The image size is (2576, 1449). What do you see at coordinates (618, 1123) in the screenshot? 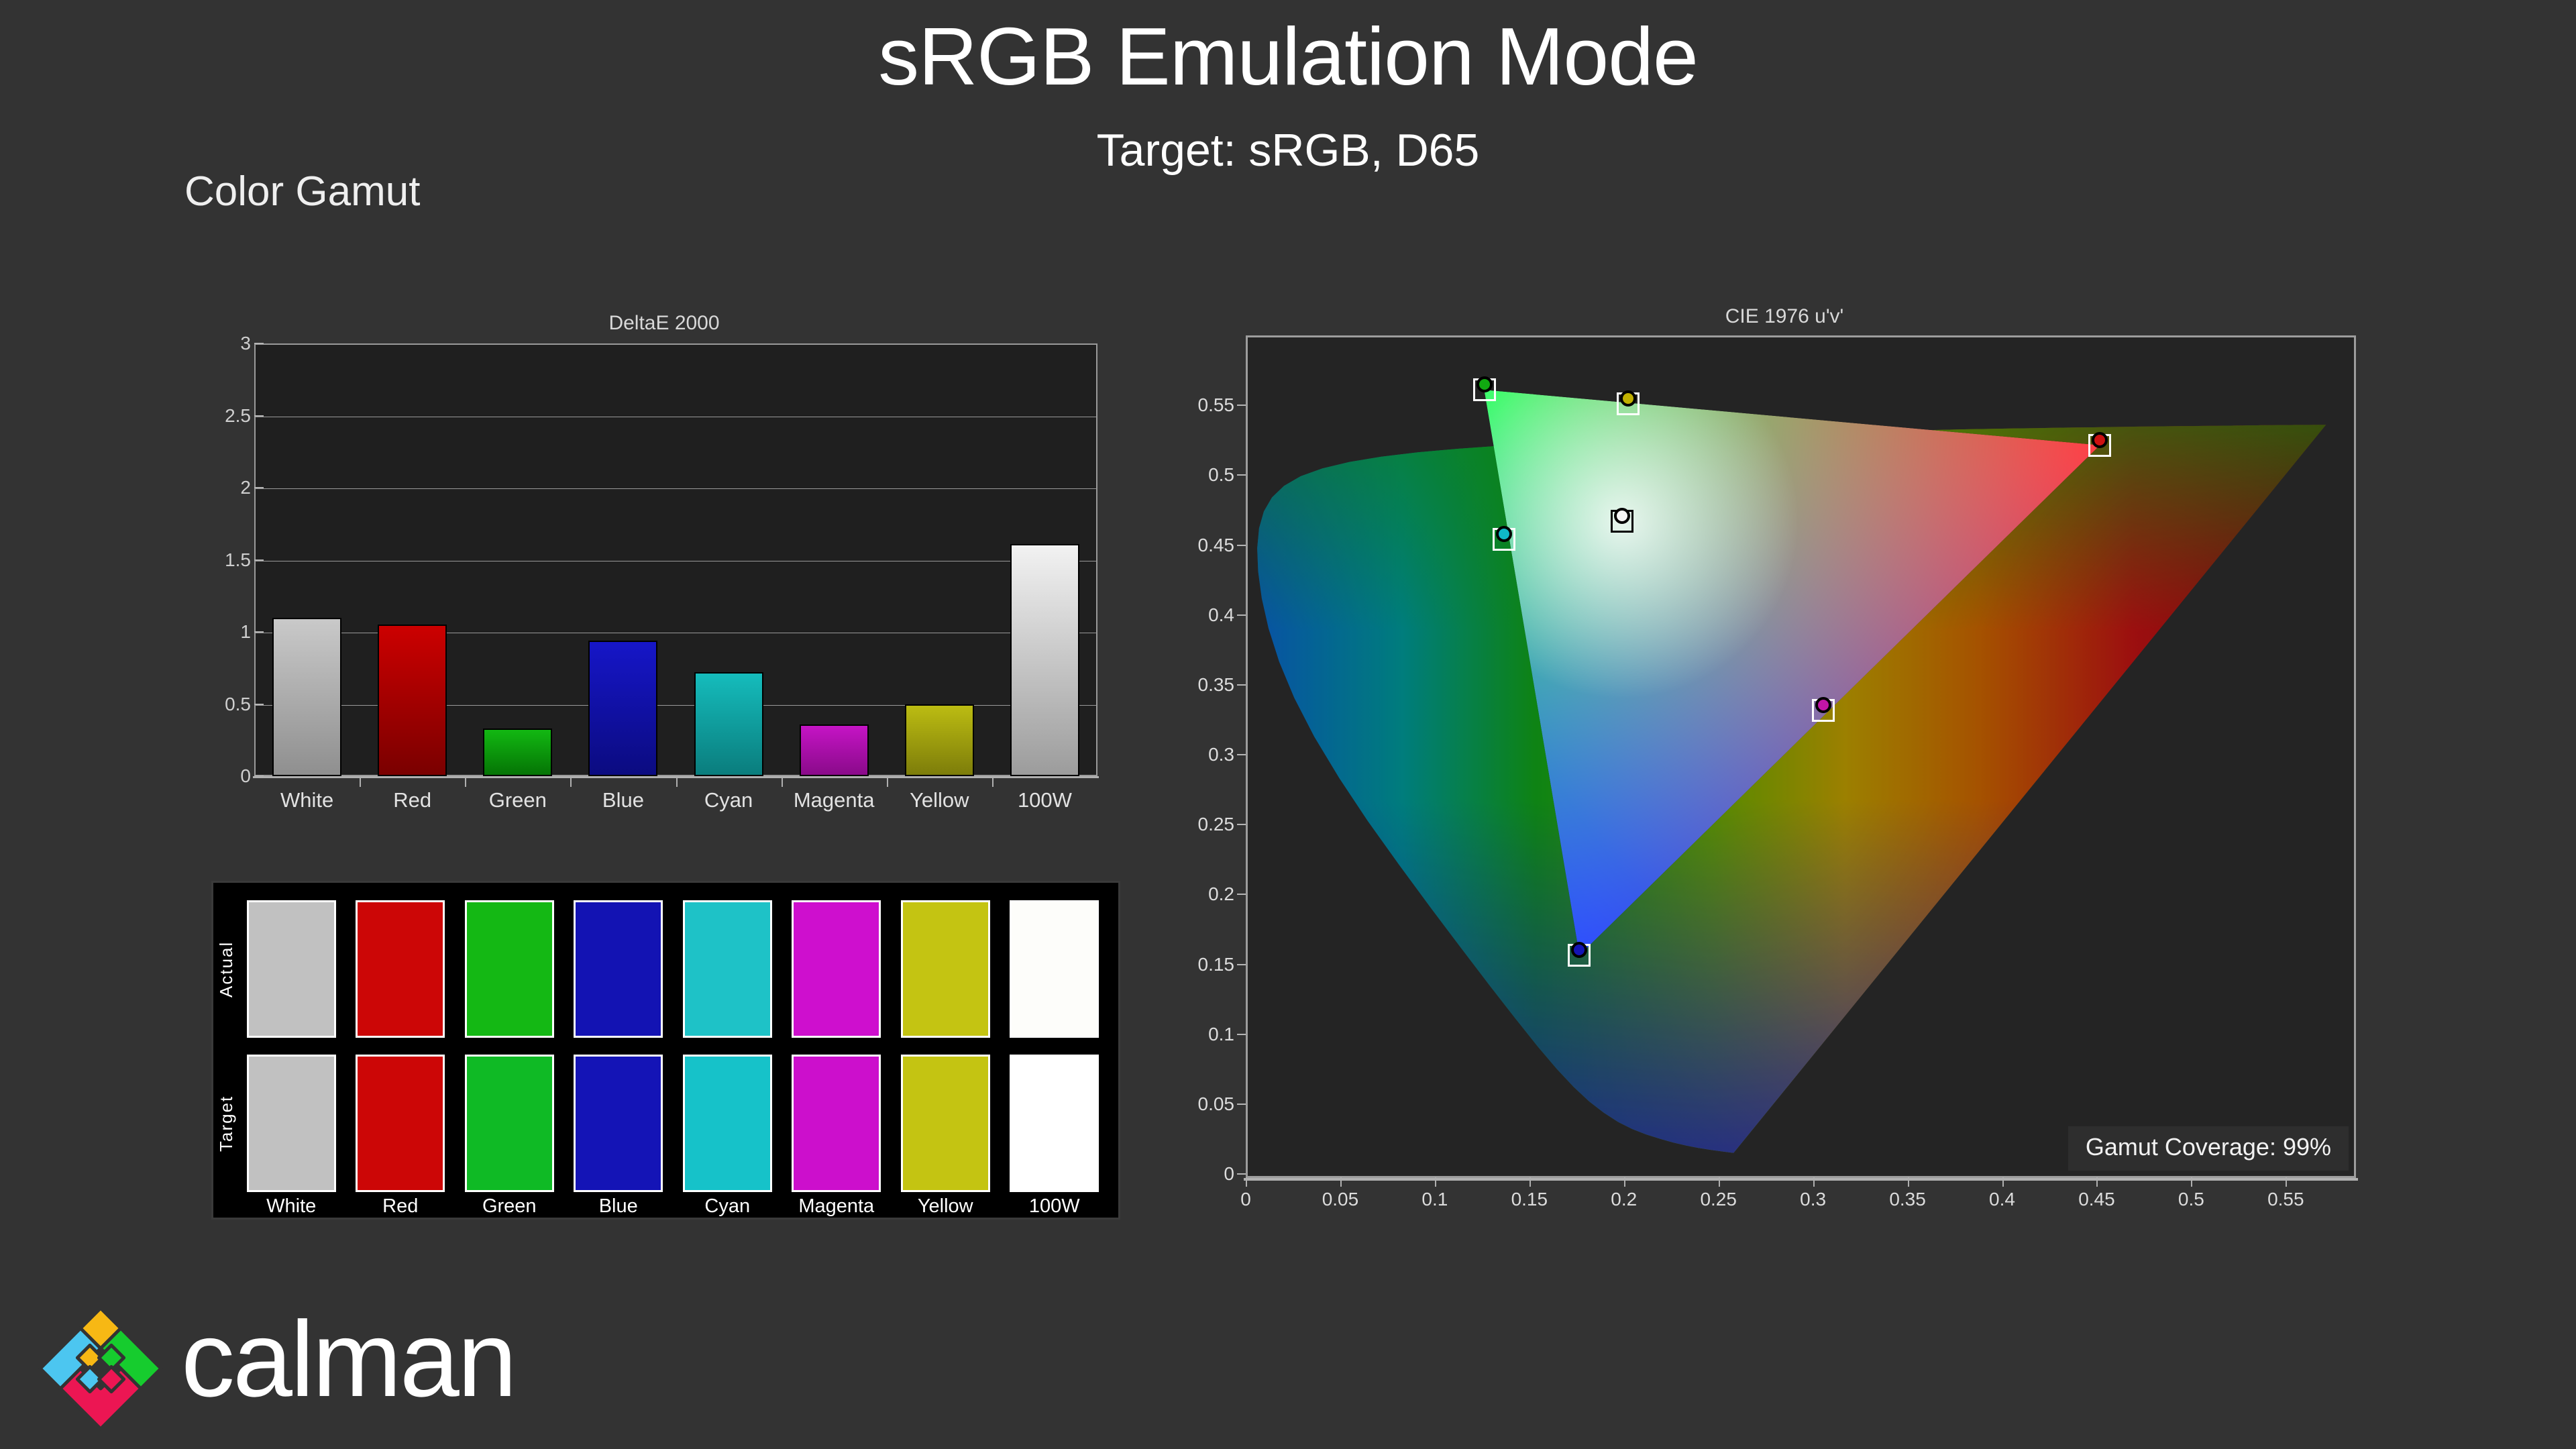
I see `swatch-target-blue` at bounding box center [618, 1123].